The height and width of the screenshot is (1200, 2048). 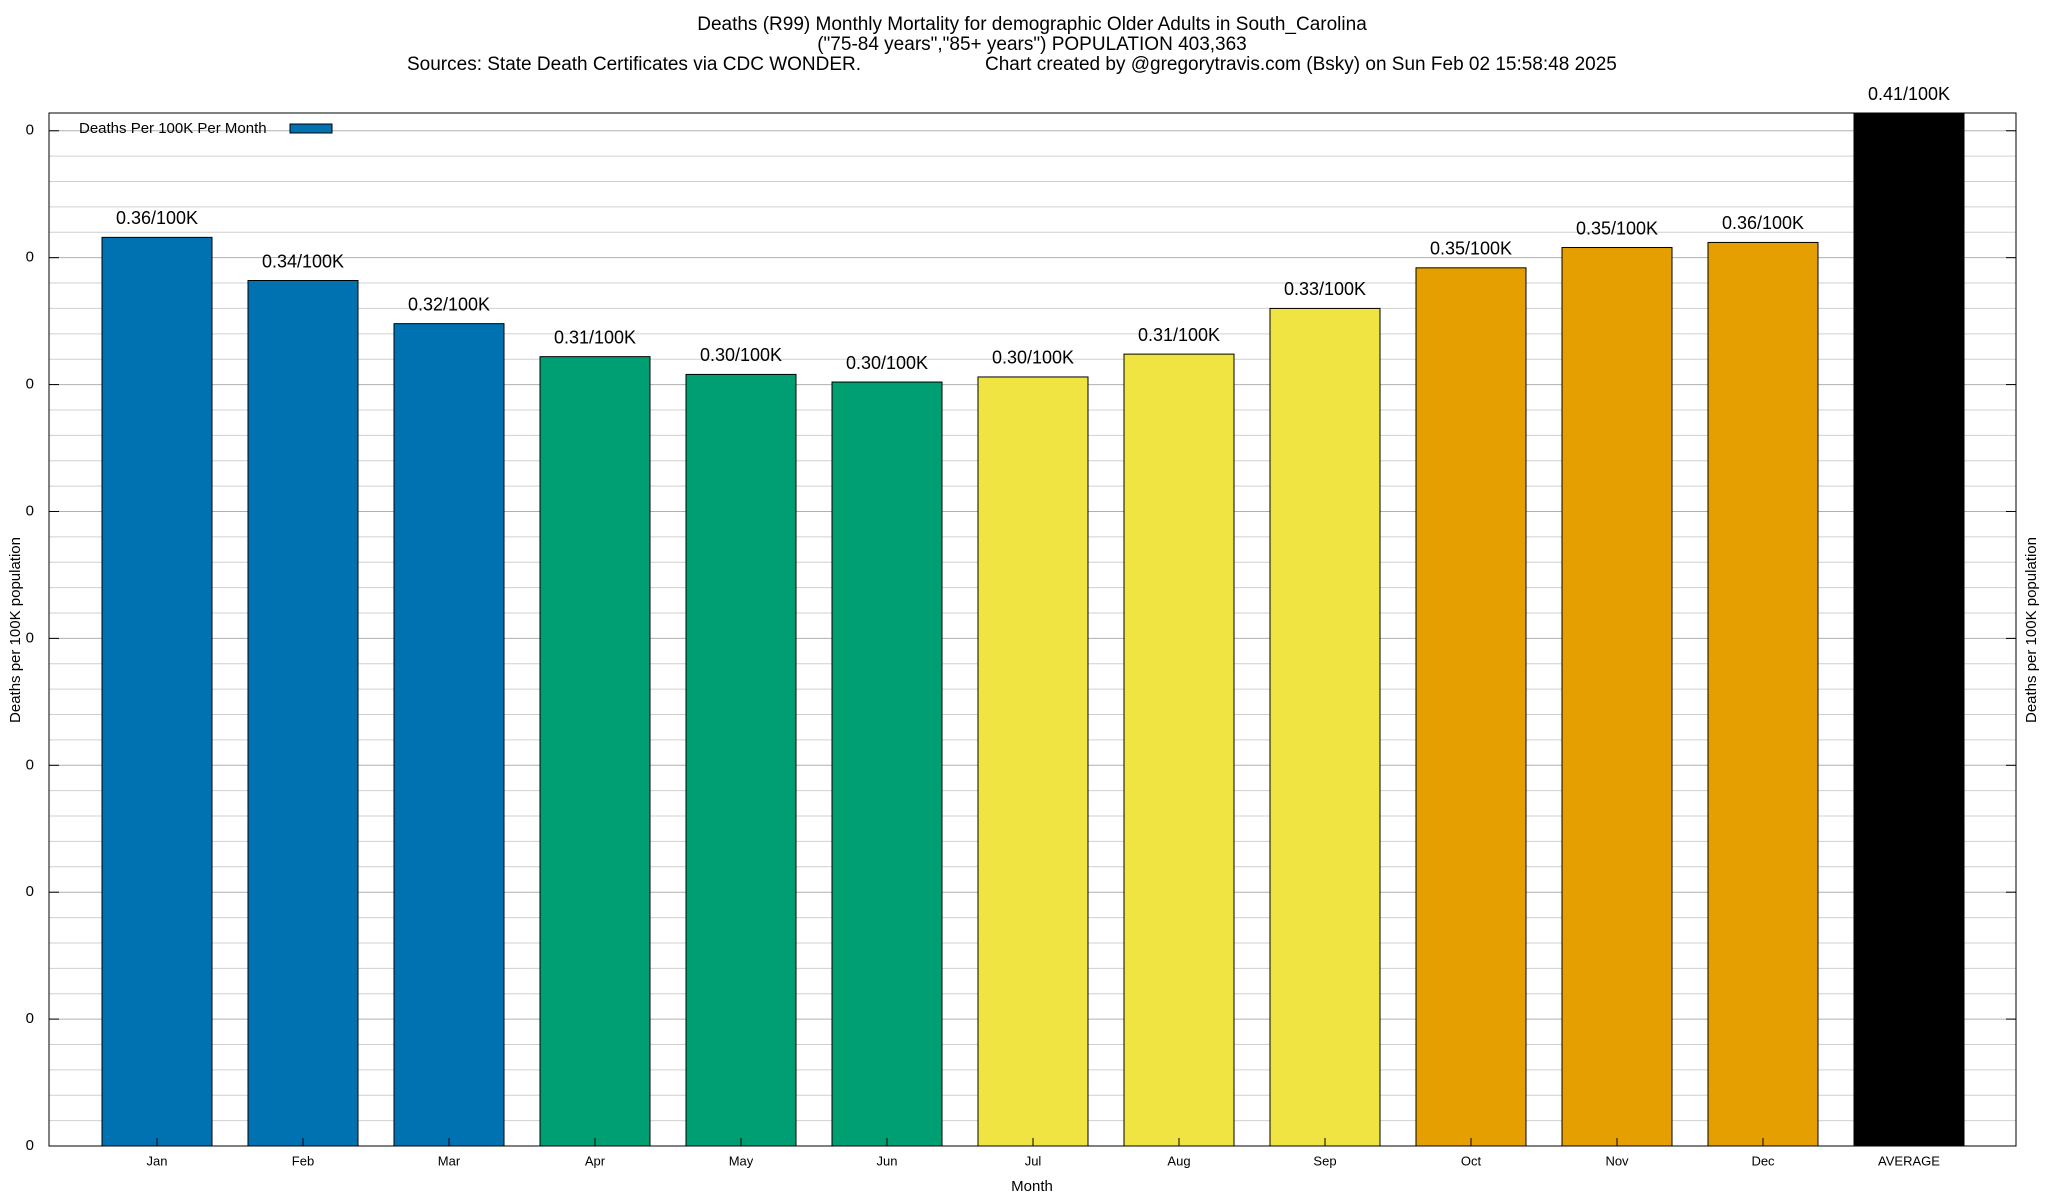 I want to click on x-tick-label: Aug, so click(x=1178, y=1160).